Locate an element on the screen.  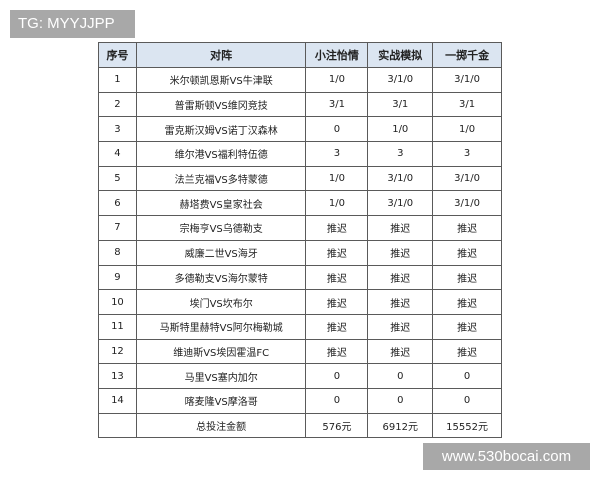
cell-match: 普雷斯顿VS维冈竞技 is located at coordinates (221, 104).